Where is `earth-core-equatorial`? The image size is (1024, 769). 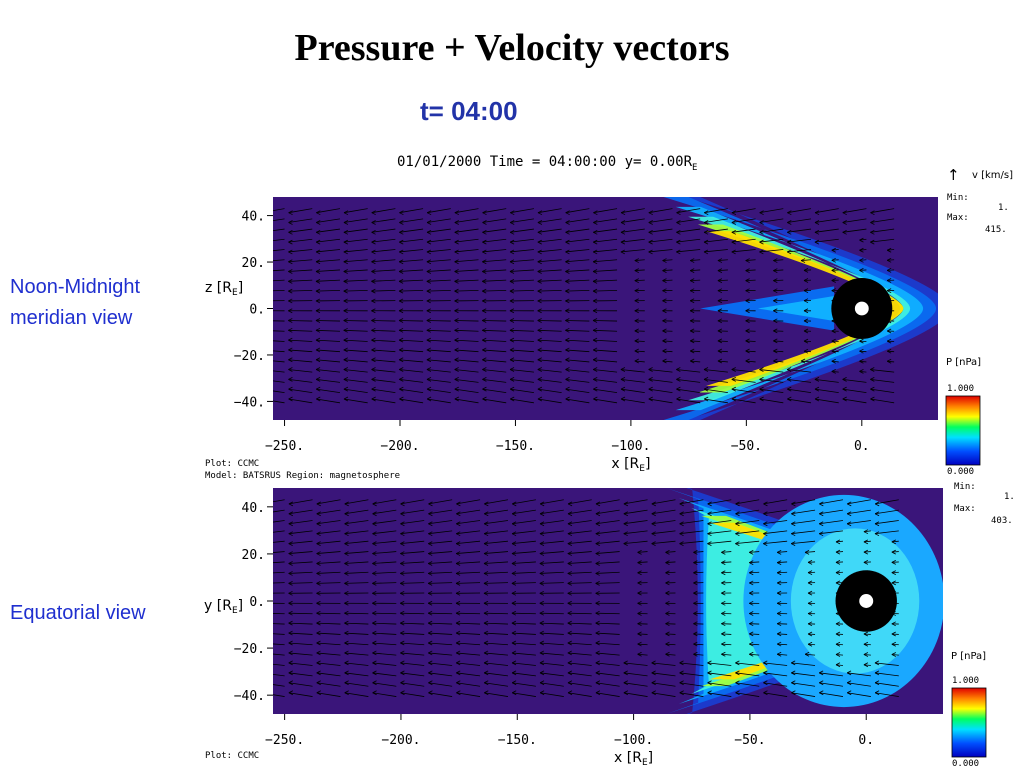 earth-core-equatorial is located at coordinates (866, 601).